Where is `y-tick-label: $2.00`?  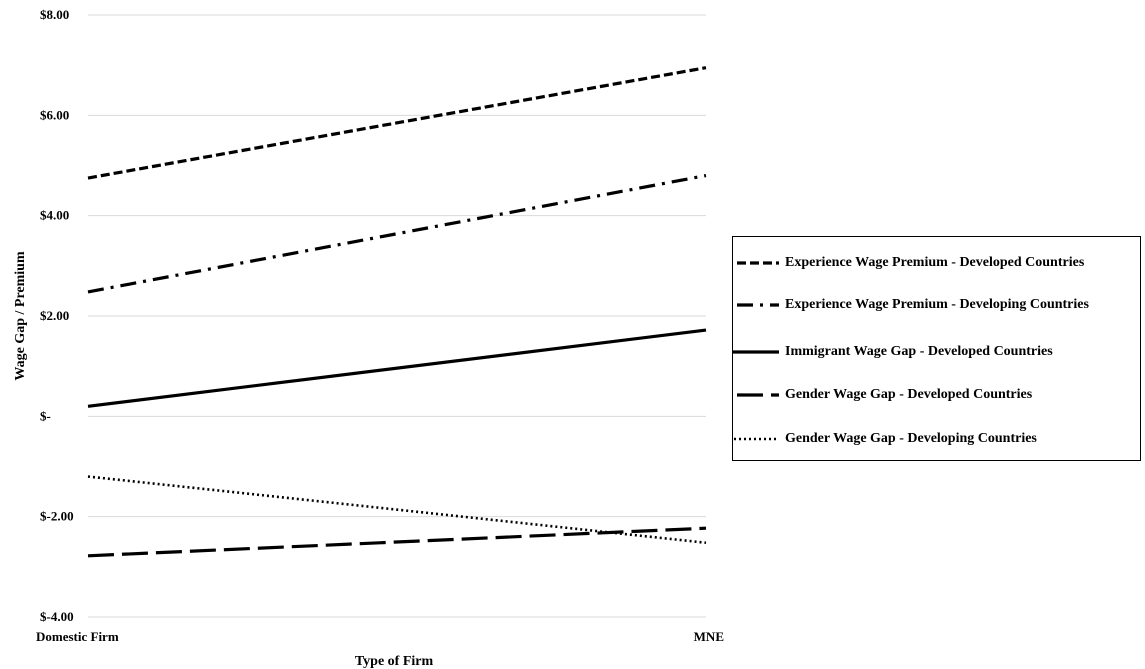 y-tick-label: $2.00 is located at coordinates (54, 315).